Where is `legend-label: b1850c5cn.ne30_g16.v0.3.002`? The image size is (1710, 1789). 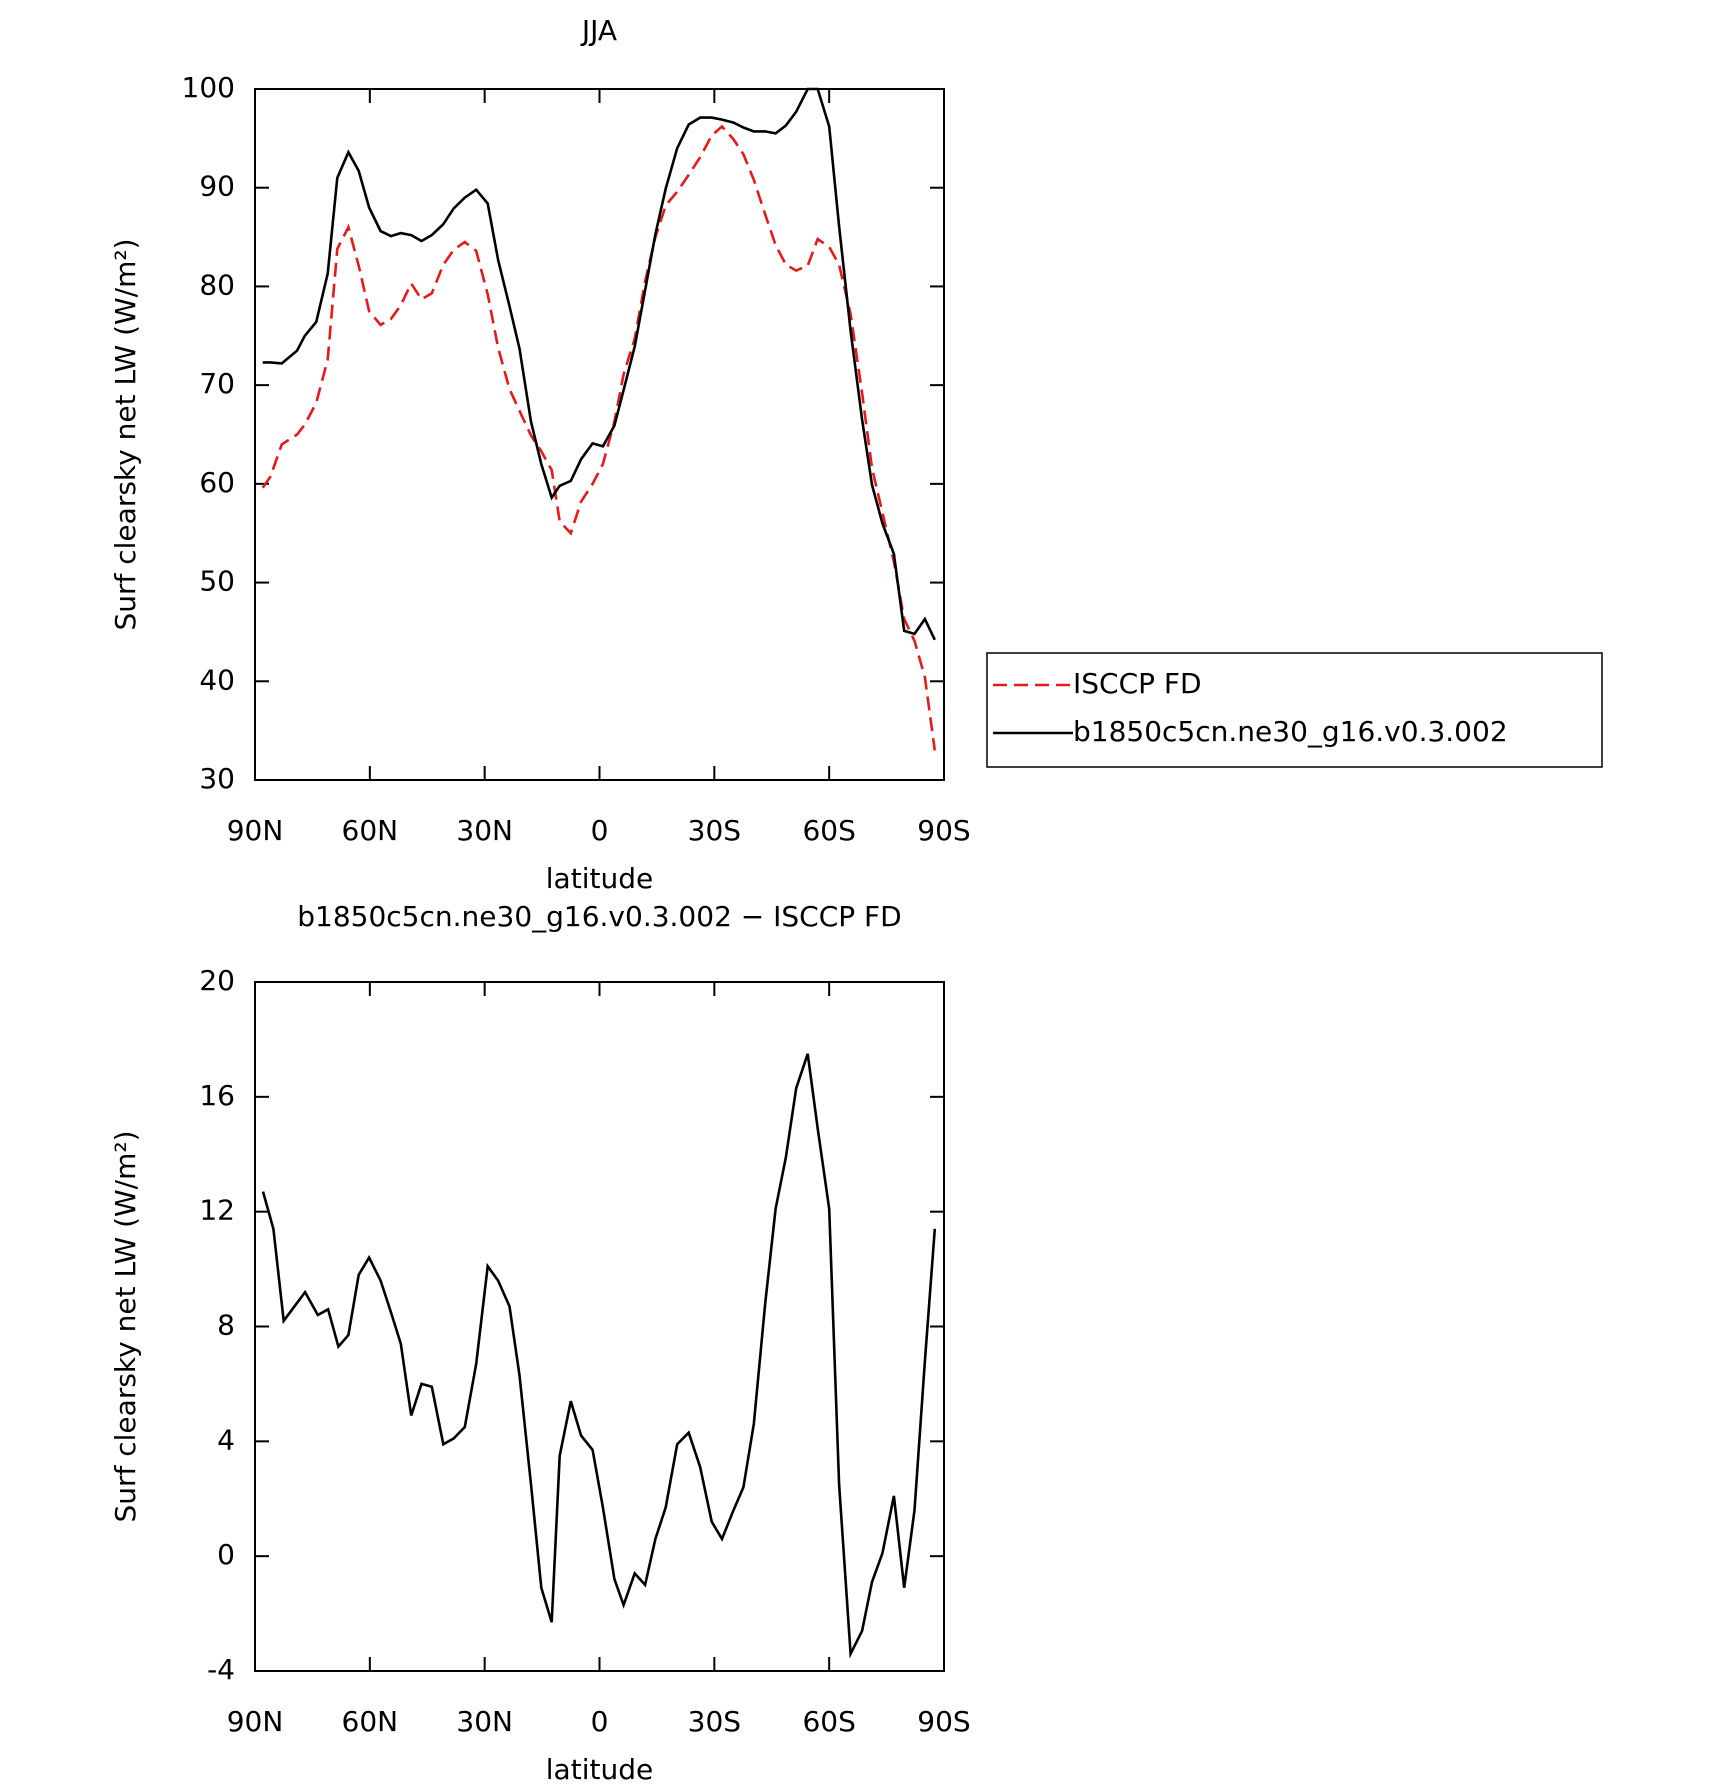
legend-label: b1850c5cn.ne30_g16.v0.3.002 is located at coordinates (1290, 731).